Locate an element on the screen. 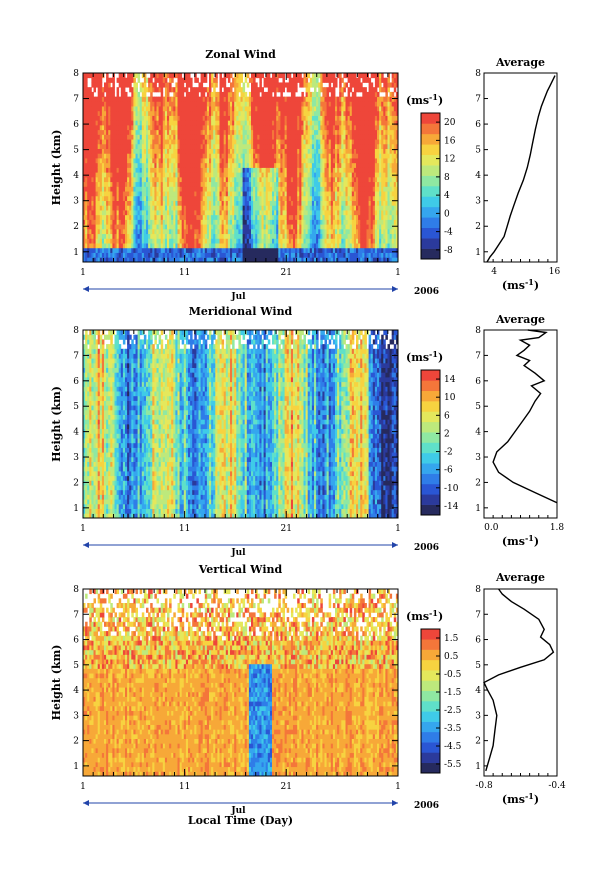  colorbar-label: 20 is located at coordinates (450, 123).